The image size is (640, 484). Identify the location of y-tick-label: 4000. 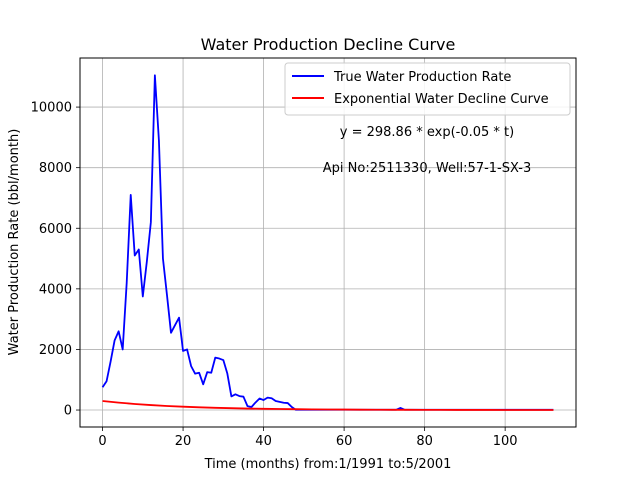
(55, 289).